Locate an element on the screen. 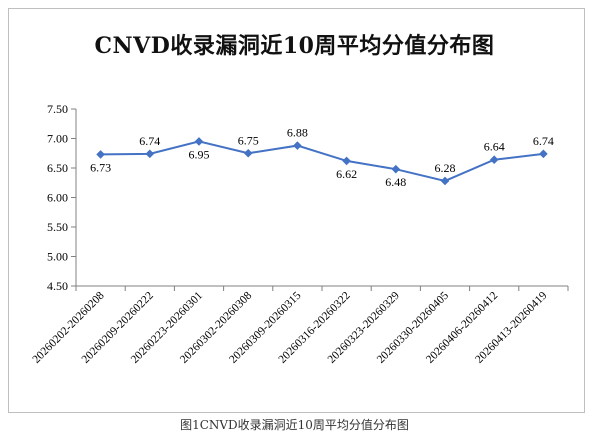 This screenshot has width=589, height=436. series-line is located at coordinates (322, 161).